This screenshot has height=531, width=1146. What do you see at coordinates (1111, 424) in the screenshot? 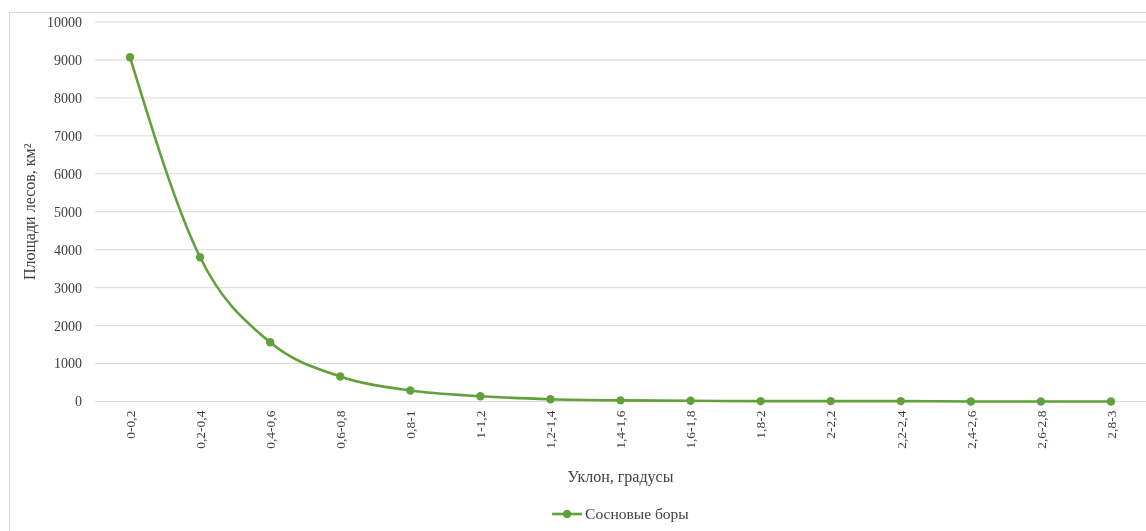
I see `x-tick-label: 2,8-3` at bounding box center [1111, 424].